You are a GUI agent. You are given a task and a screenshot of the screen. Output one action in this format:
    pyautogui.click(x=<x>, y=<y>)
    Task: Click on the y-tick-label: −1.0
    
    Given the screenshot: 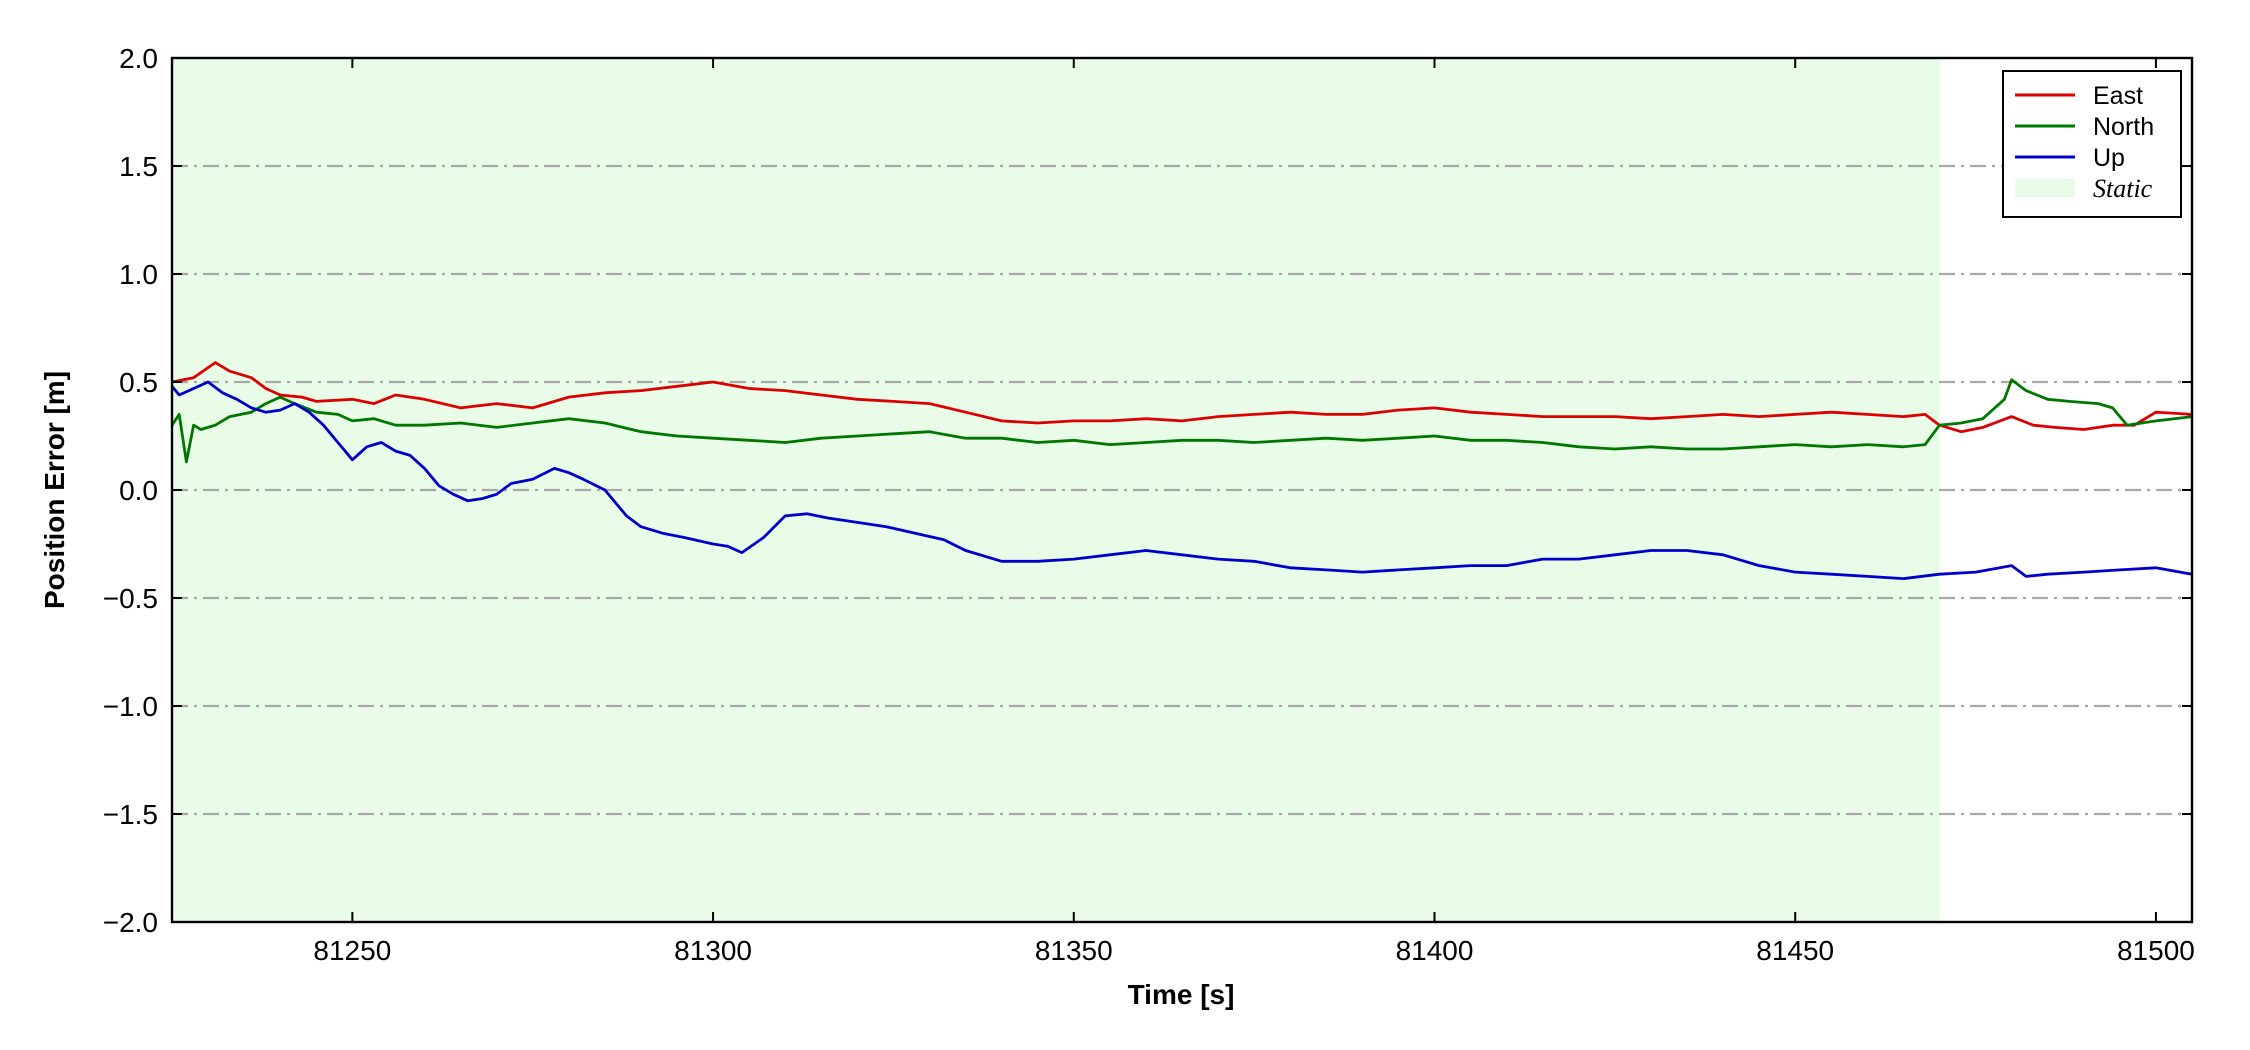 What is the action you would take?
    pyautogui.click(x=130, y=706)
    